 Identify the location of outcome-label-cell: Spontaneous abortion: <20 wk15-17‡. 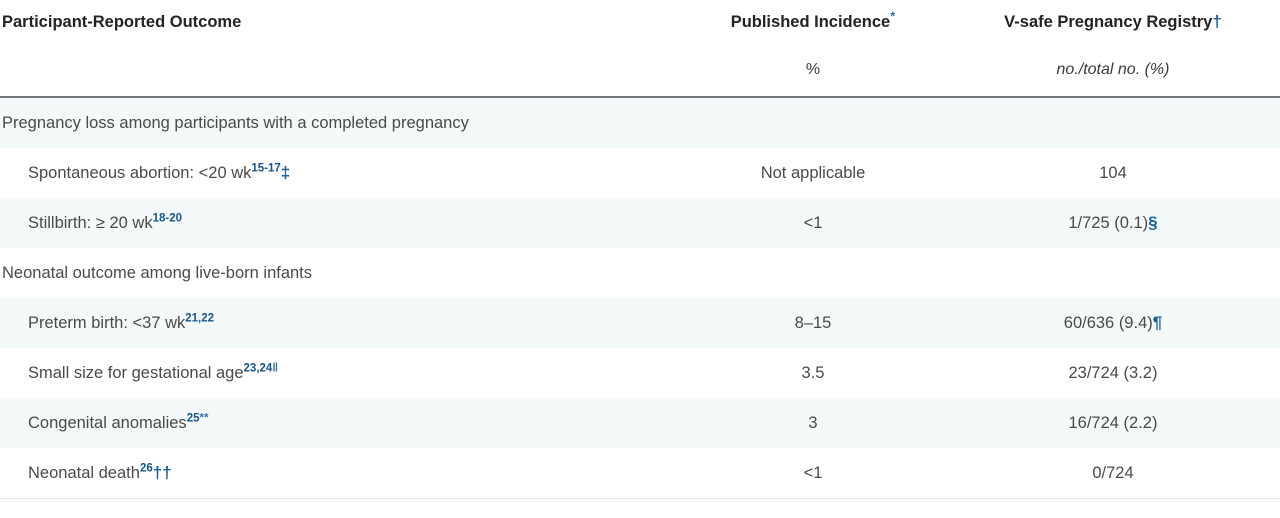
(340, 173).